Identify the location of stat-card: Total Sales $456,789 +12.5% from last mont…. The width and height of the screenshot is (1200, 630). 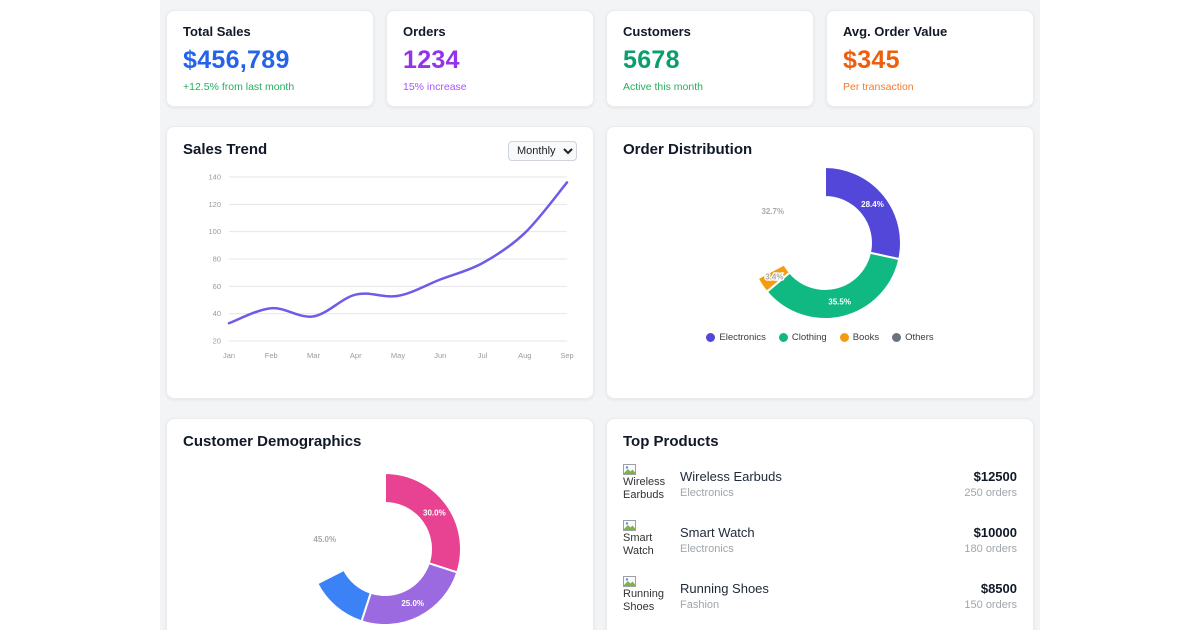
(270, 58).